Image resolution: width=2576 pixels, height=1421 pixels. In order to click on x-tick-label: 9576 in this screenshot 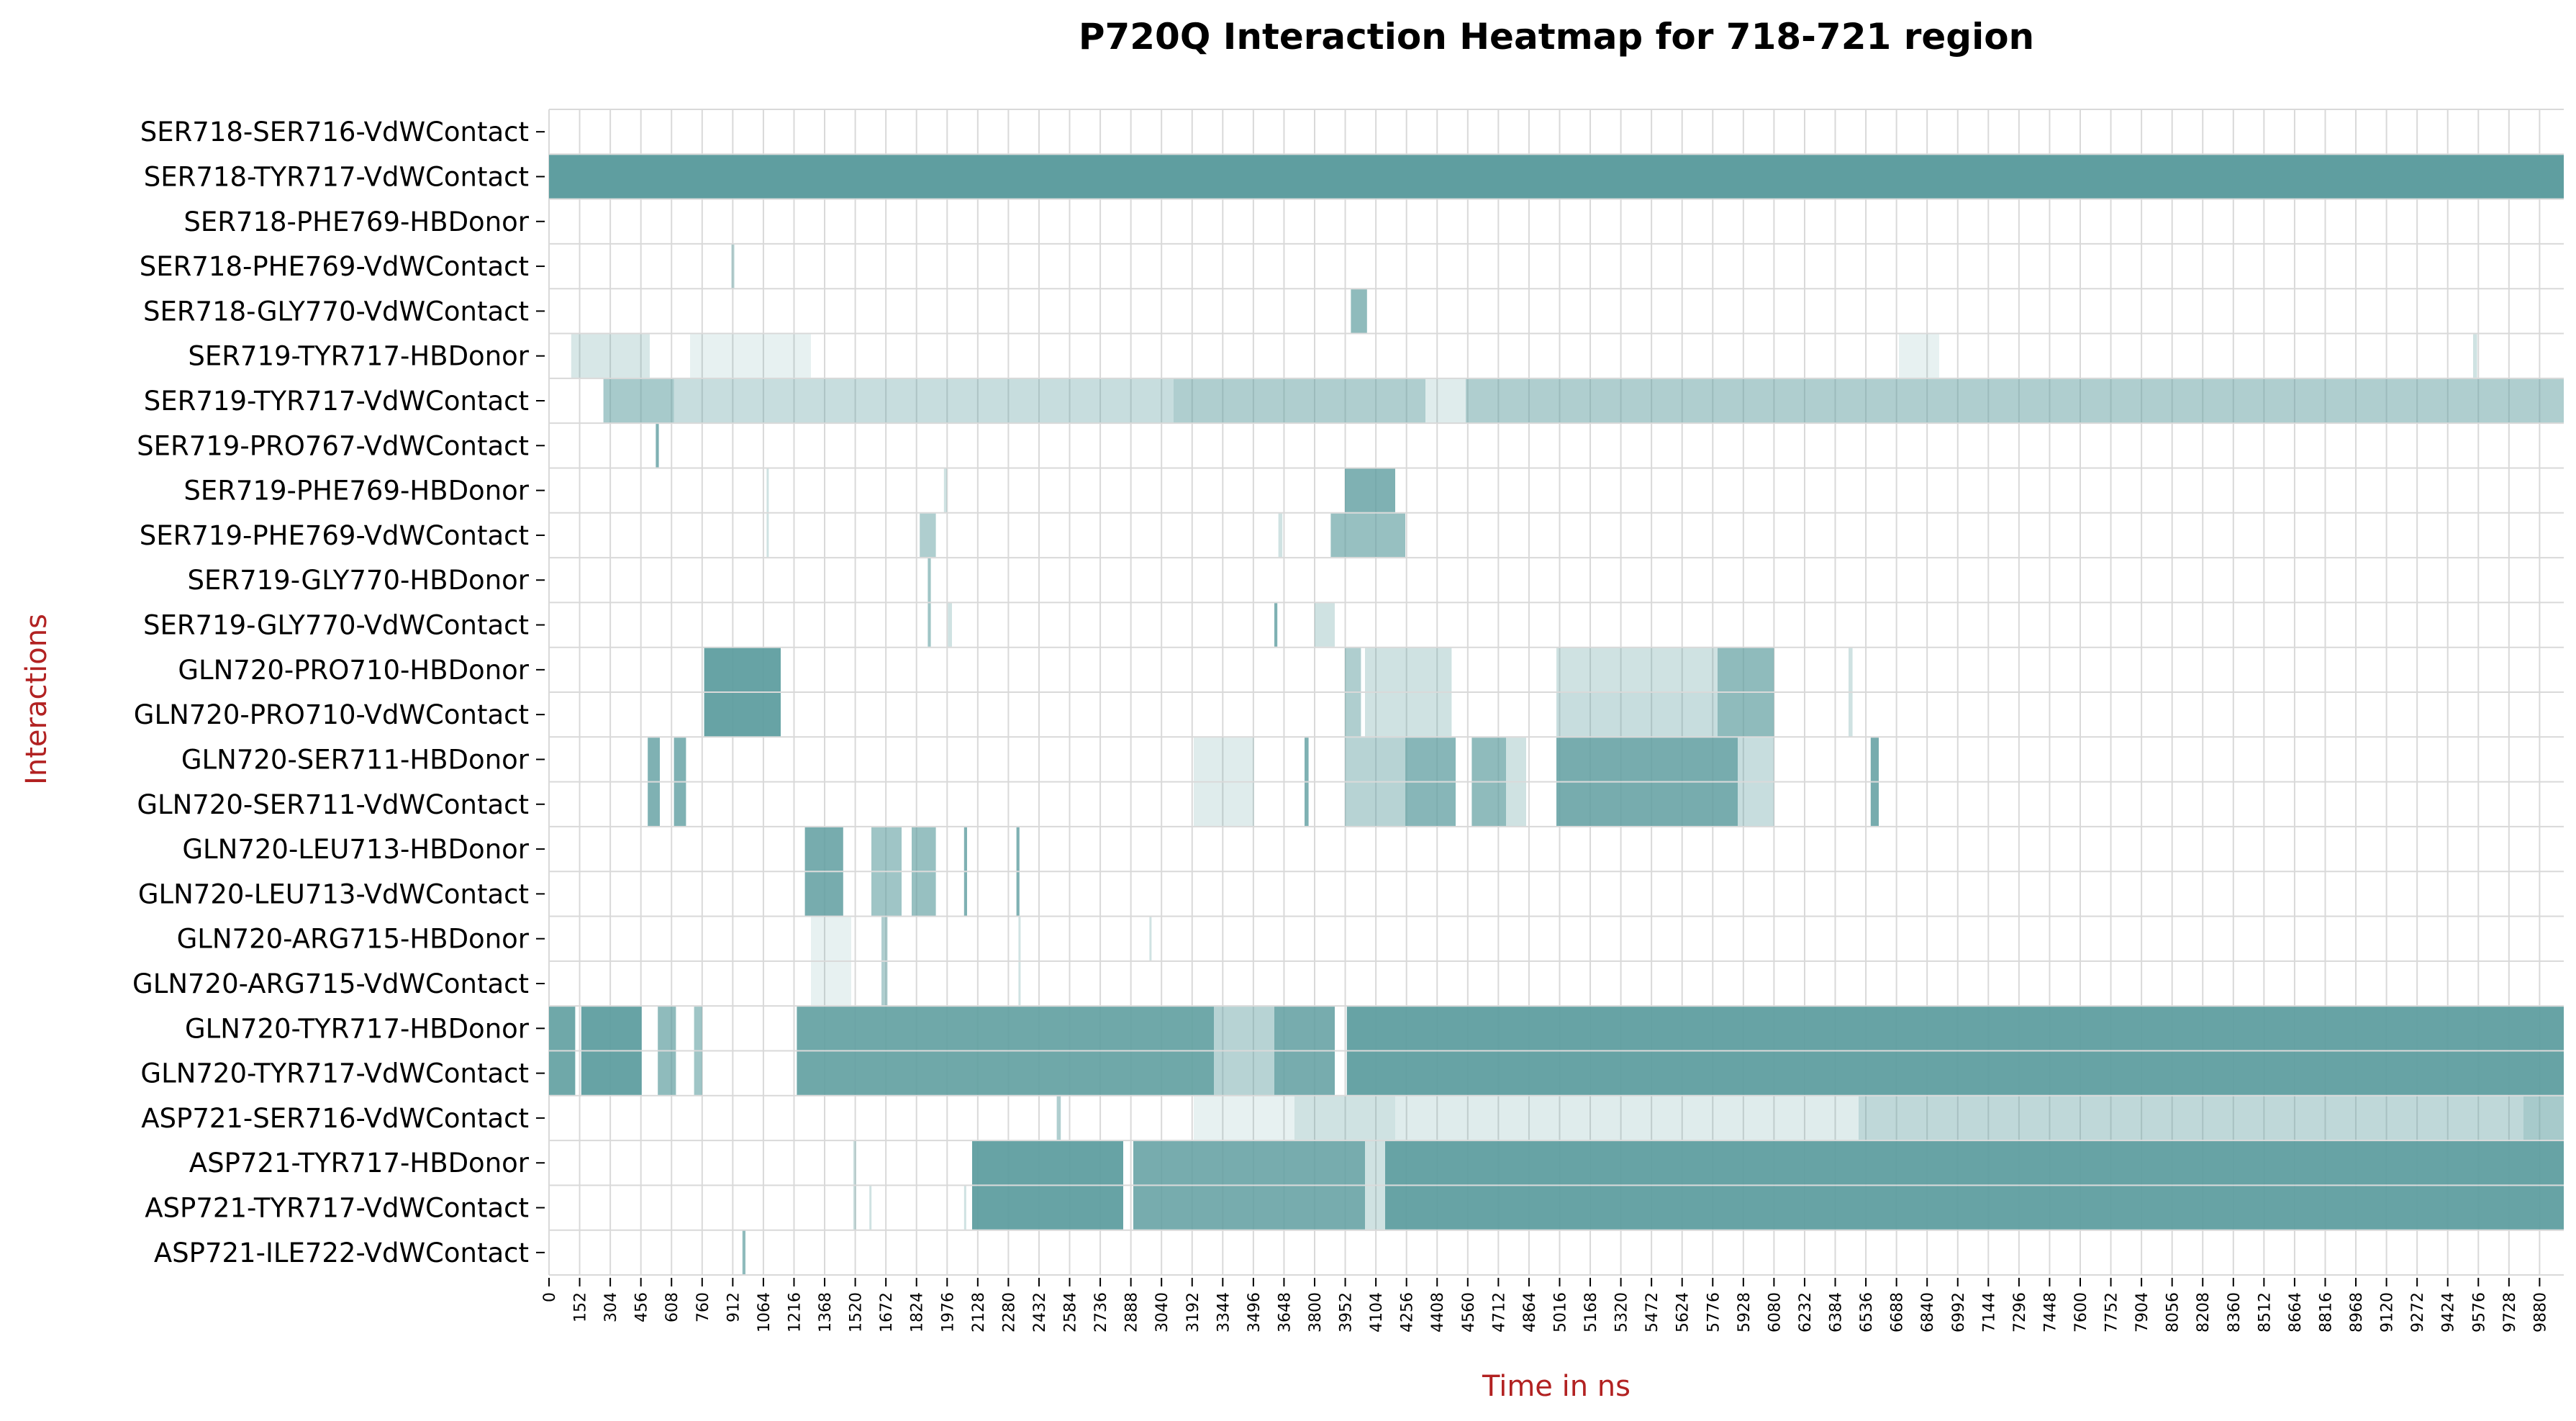, I will do `click(2479, 1312)`.